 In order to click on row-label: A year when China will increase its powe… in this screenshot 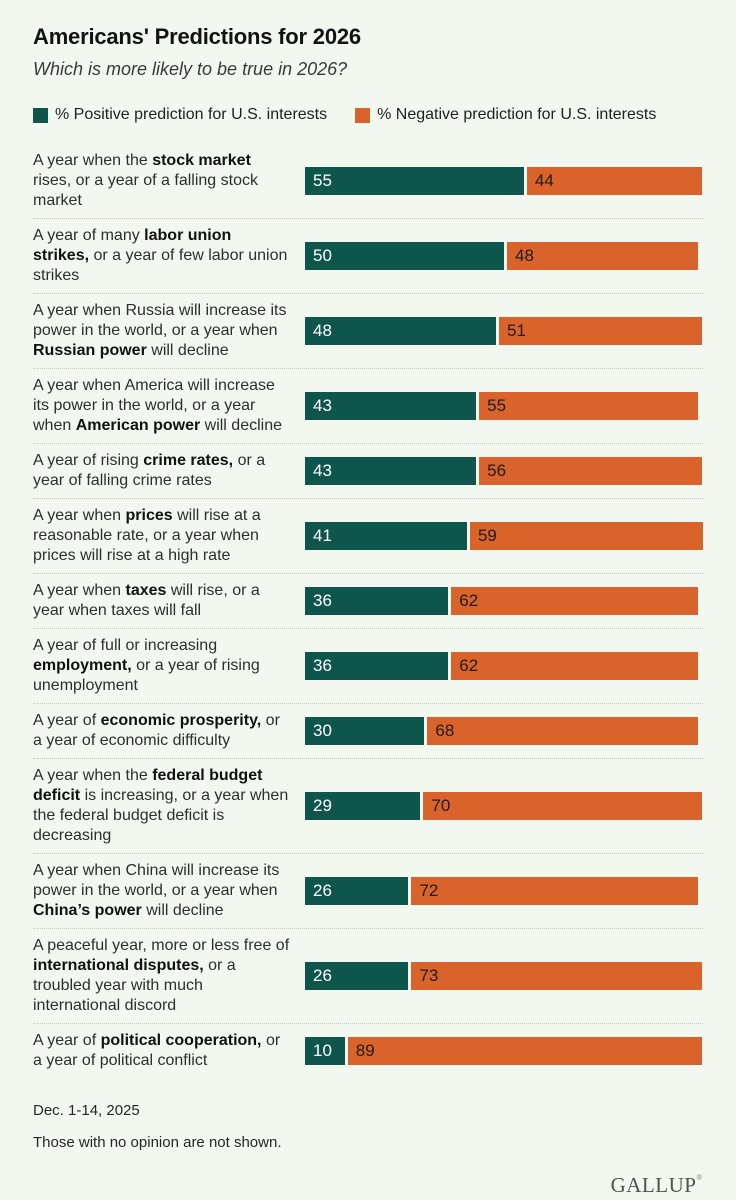, I will do `click(156, 890)`.